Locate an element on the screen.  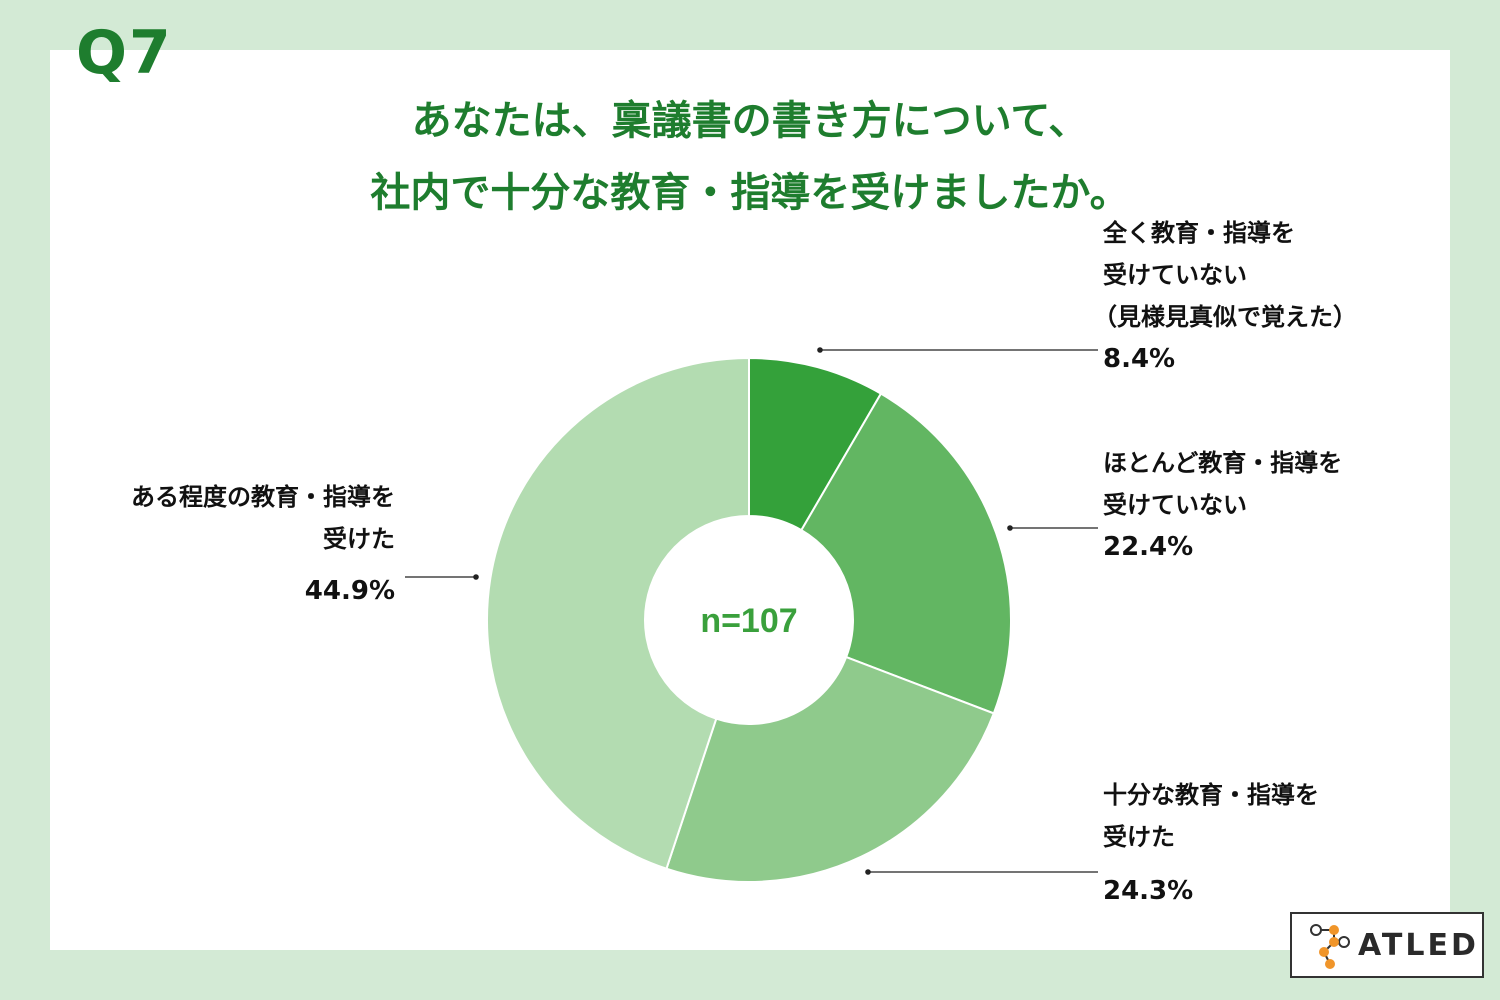
slice-value-1: 22.4% is located at coordinates (1148, 547).